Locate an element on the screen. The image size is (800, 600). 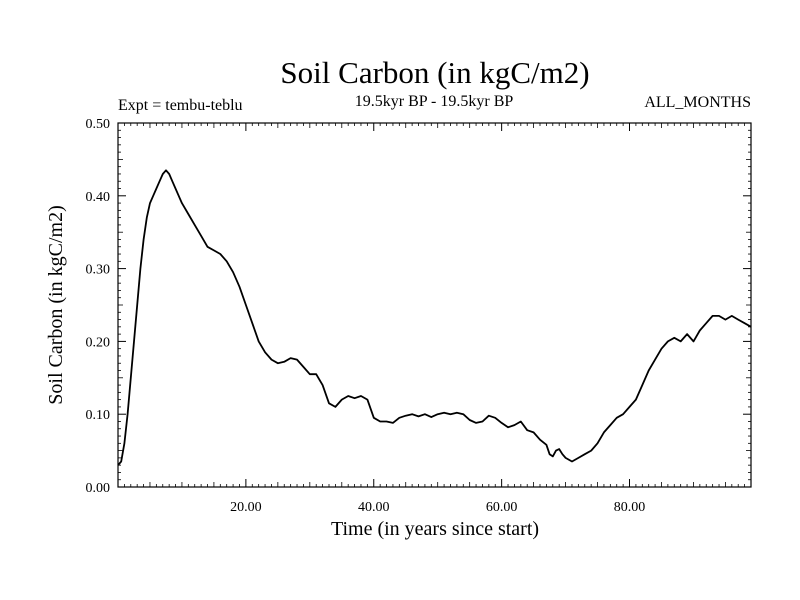
period-subtitle: 19.5kyr BP - 19.5kyr BP is located at coordinates (434, 101).